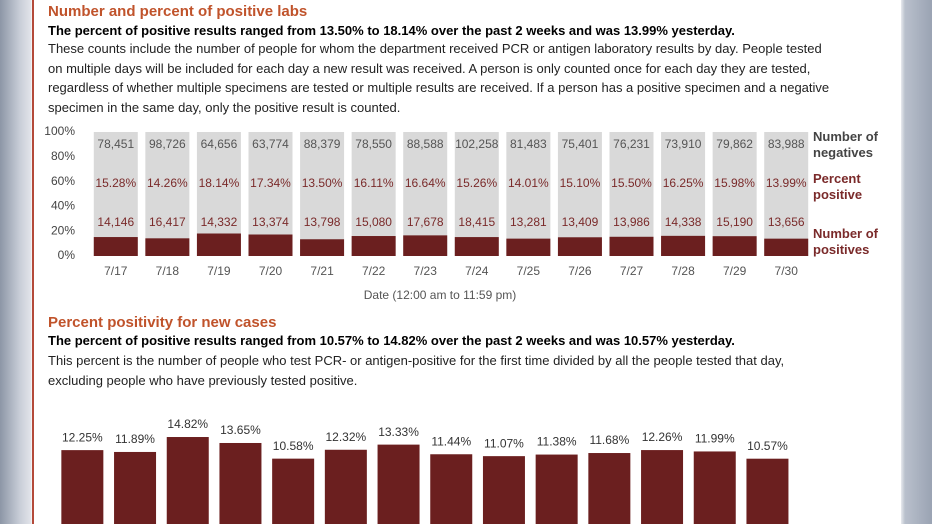 The image size is (932, 524). What do you see at coordinates (322, 144) in the screenshot?
I see `data-label: 88,379` at bounding box center [322, 144].